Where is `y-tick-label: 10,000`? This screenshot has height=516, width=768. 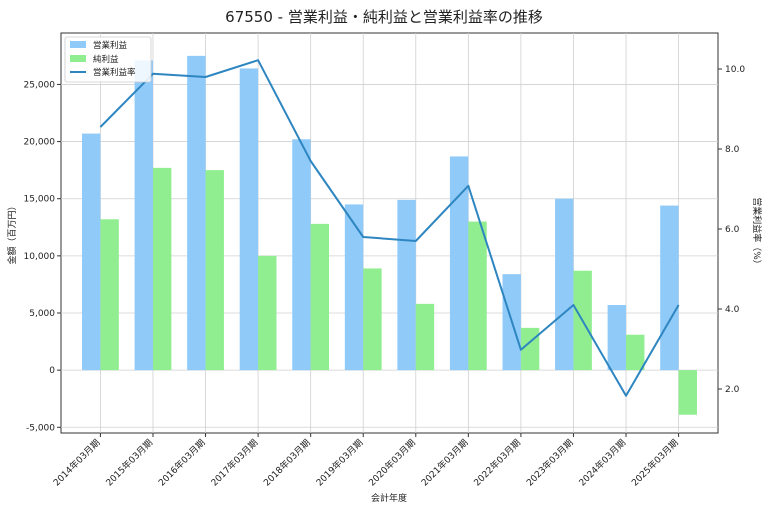 y-tick-label: 10,000 is located at coordinates (40, 257).